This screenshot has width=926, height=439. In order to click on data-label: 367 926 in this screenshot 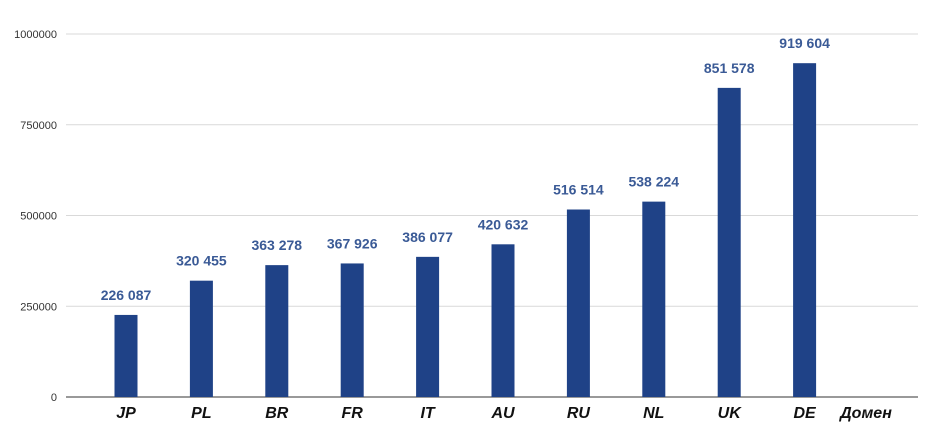, I will do `click(352, 243)`.